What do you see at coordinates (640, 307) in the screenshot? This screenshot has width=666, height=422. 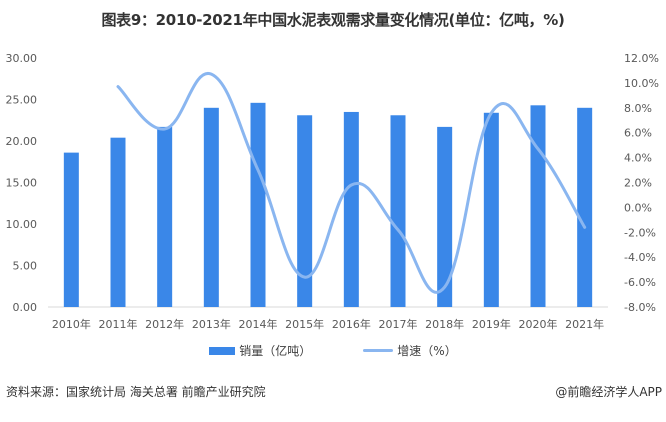 I see `right-axis-tick: -8.0%` at bounding box center [640, 307].